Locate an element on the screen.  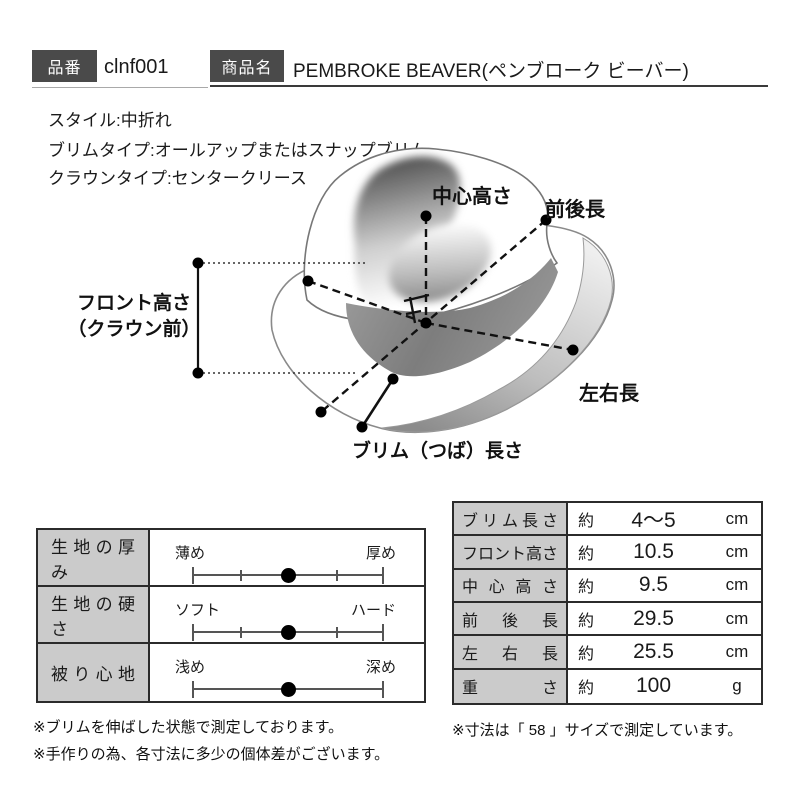
attribute-row-stiffness: 生地の硬さ ソフト ハード is located at coordinates (231, 615).